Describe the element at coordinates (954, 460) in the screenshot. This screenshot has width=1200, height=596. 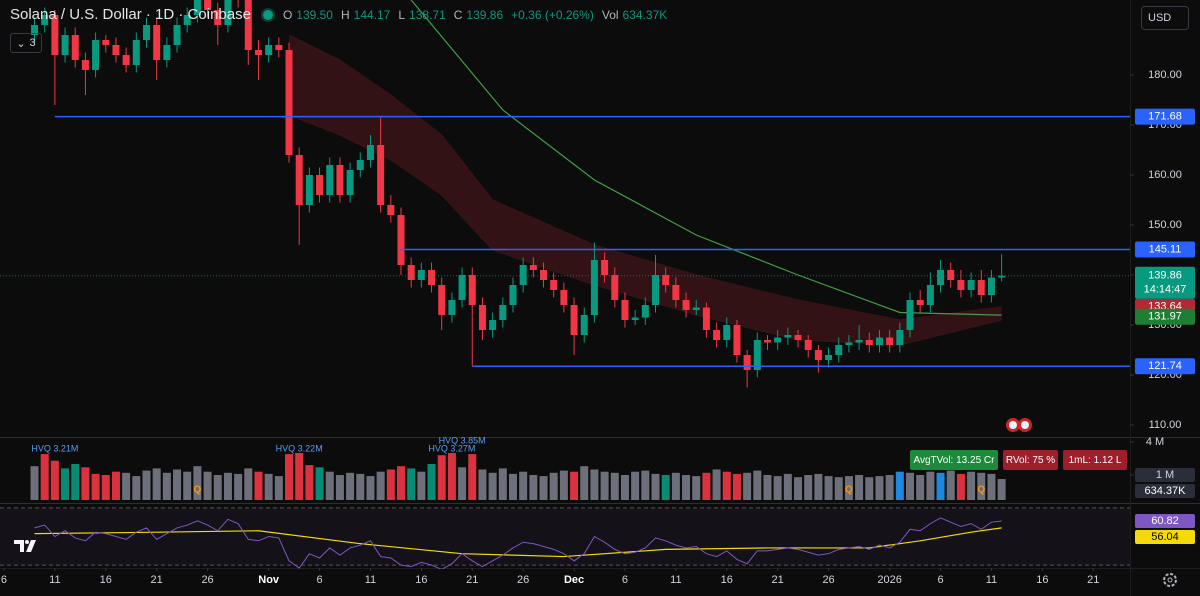
I see `indicator-badge: AvgTVol: 13.25 Cr` at that location.